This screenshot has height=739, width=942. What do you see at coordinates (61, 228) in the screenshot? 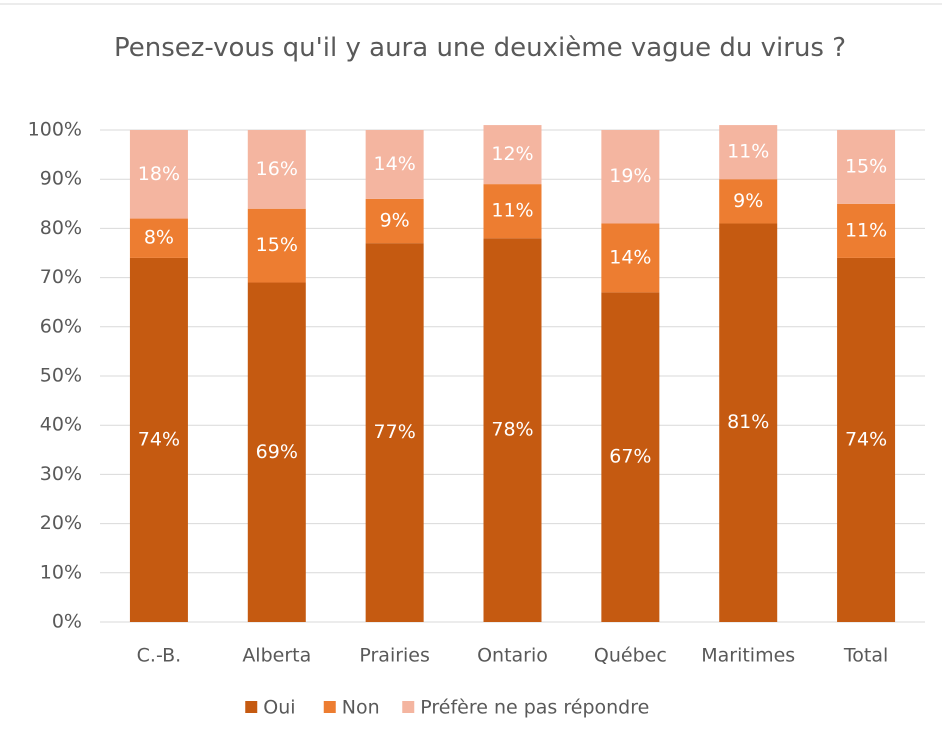
I see `y-tick-label: 80%` at bounding box center [61, 228].